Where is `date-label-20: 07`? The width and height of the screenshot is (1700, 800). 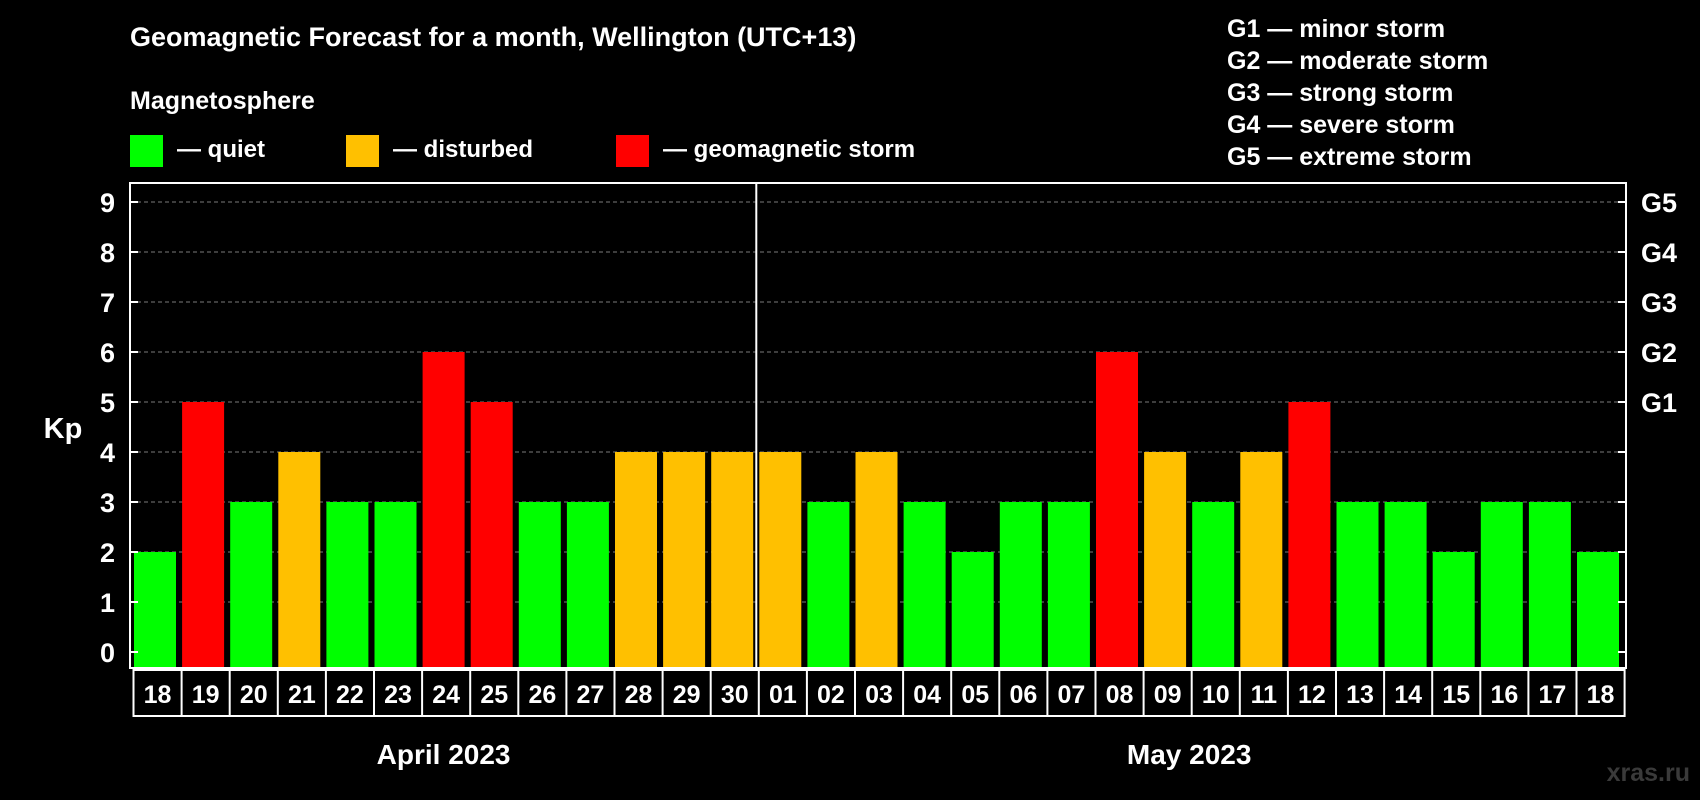 date-label-20: 07 is located at coordinates (1072, 695).